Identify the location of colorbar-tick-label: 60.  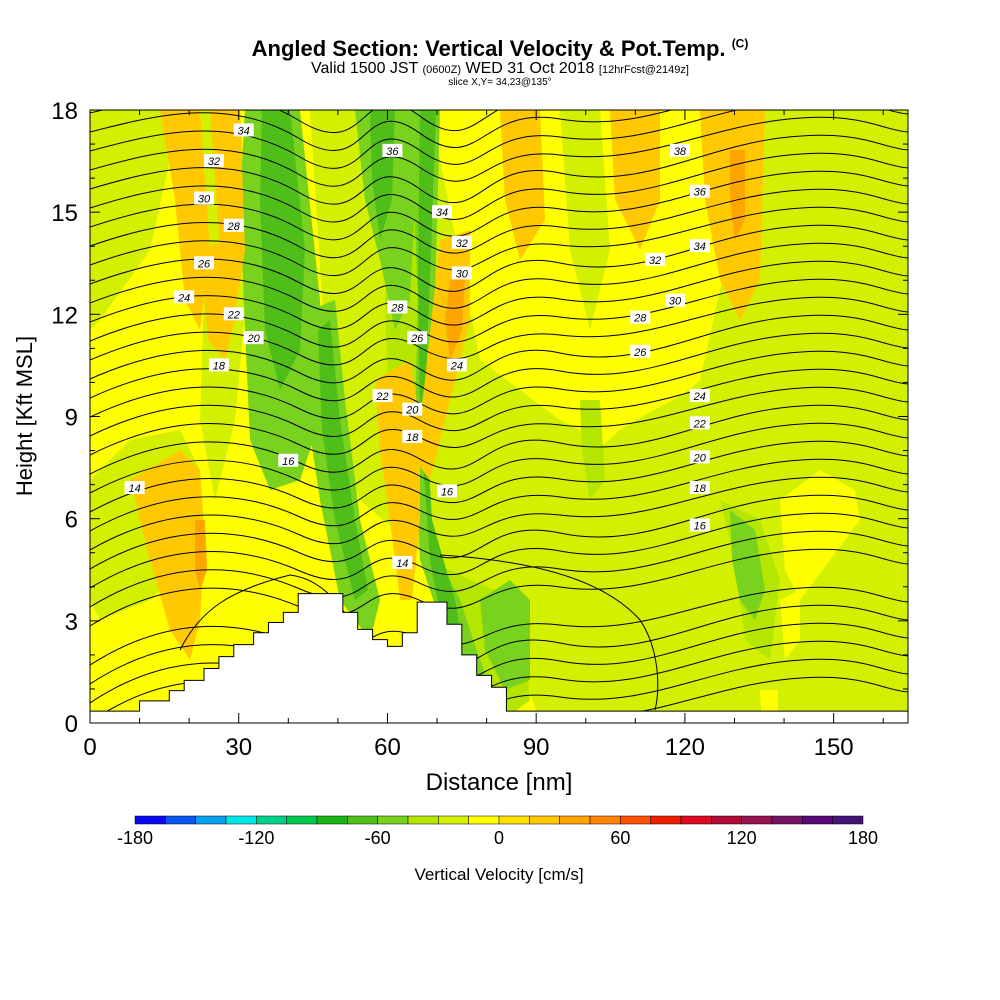
(620, 838).